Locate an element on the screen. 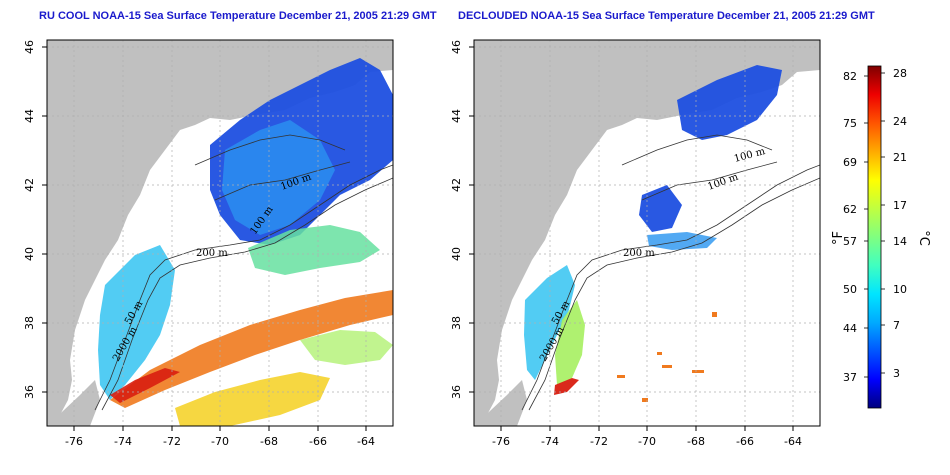 The height and width of the screenshot is (475, 950). sst-yellow-south is located at coordinates (252, 399).